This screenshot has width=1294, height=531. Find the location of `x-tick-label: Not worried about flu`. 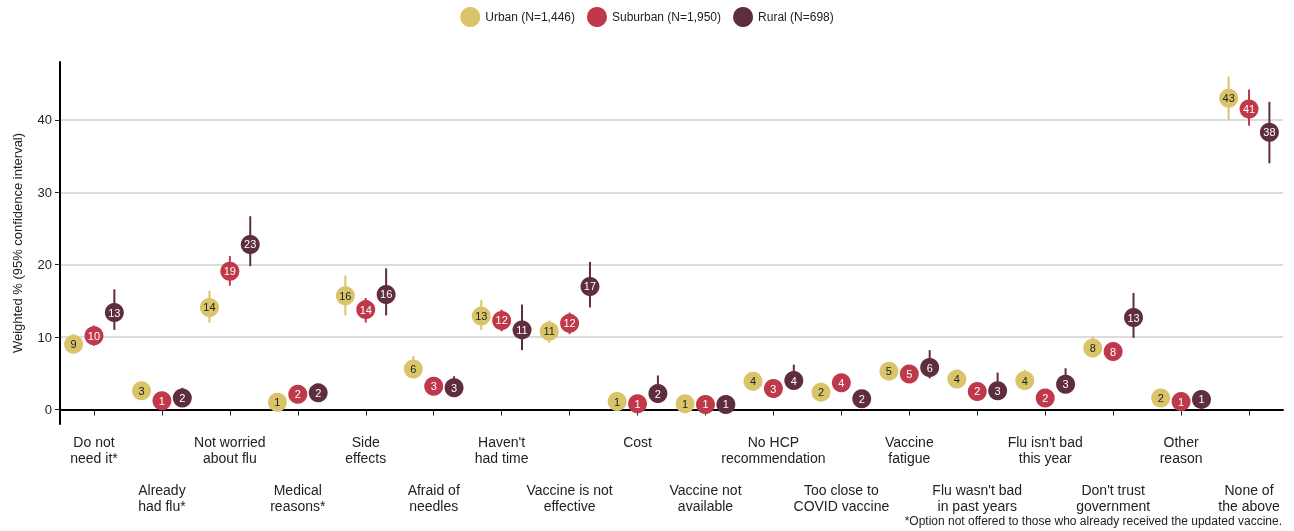

x-tick-label: Not worried about flu is located at coordinates (230, 450).